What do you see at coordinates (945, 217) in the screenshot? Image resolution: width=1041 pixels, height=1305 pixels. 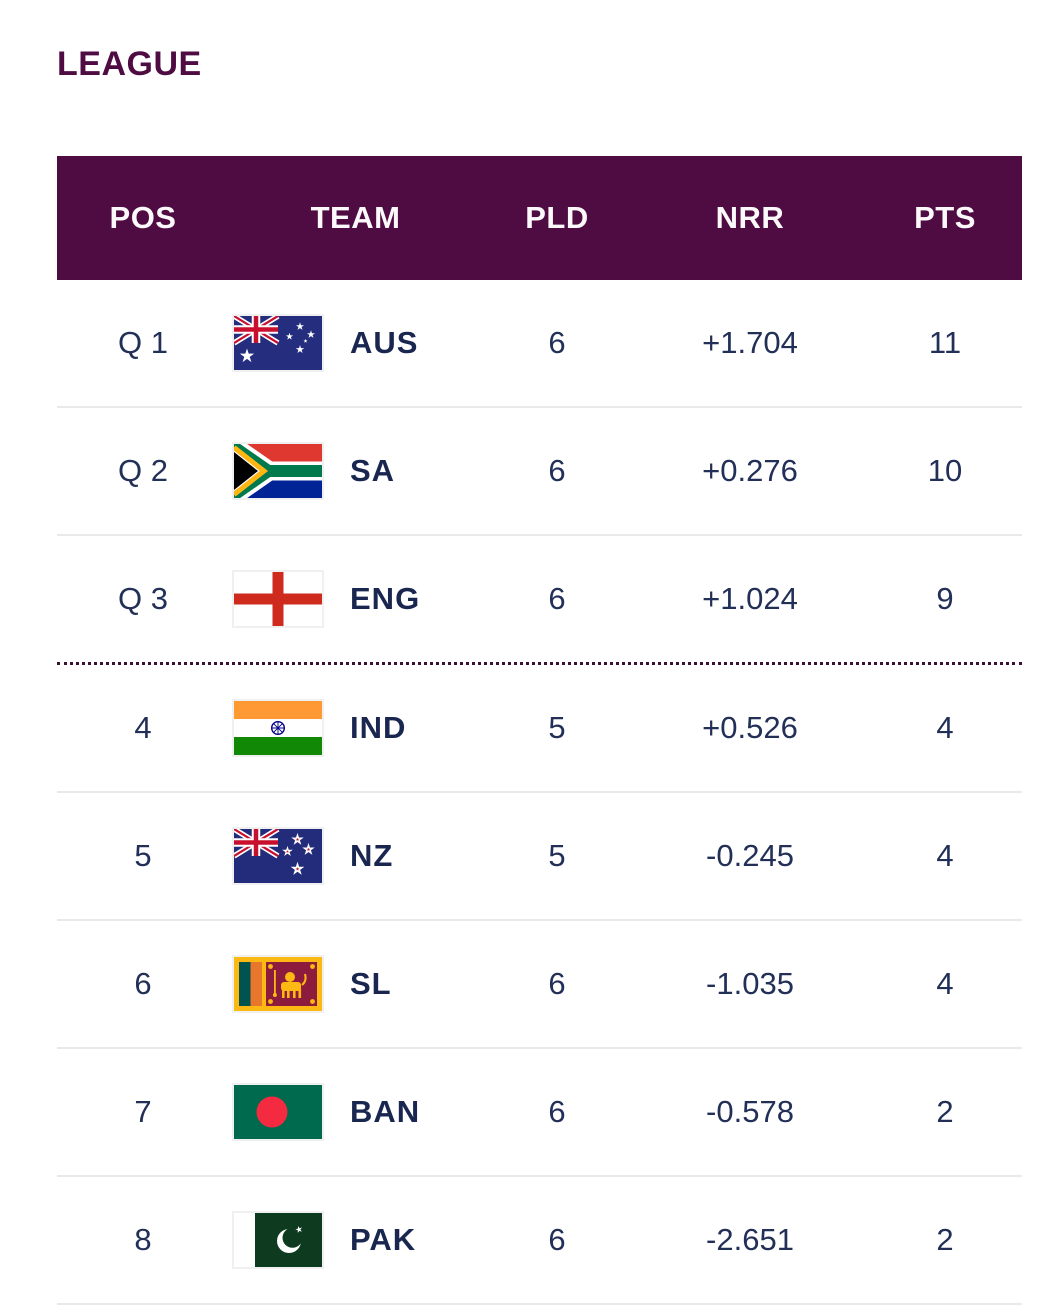 I see `column-header-pts: PTS` at bounding box center [945, 217].